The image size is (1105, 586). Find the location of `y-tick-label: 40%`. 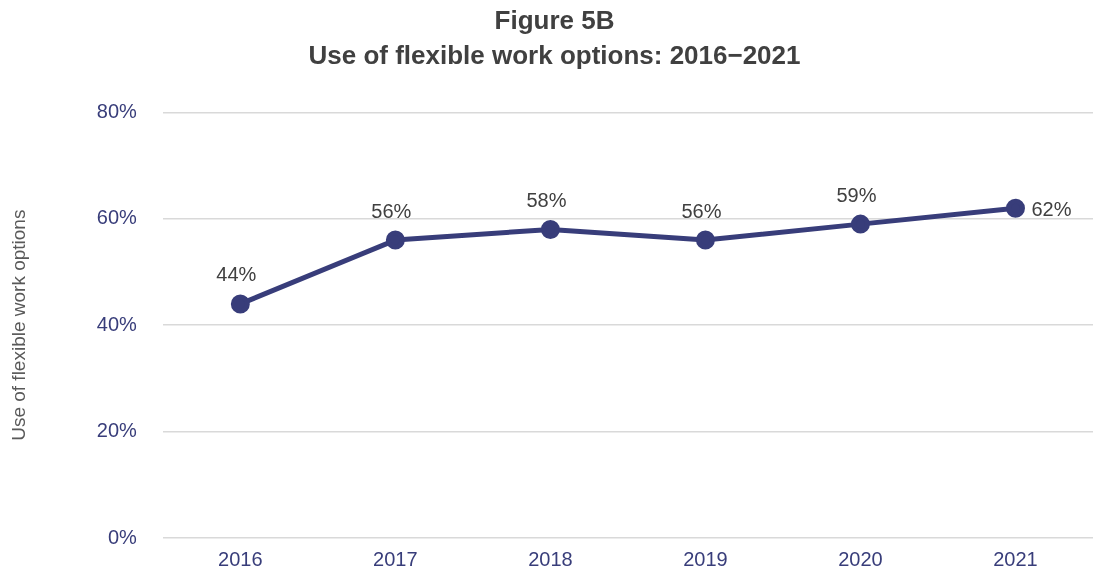

y-tick-label: 40% is located at coordinates (117, 323).